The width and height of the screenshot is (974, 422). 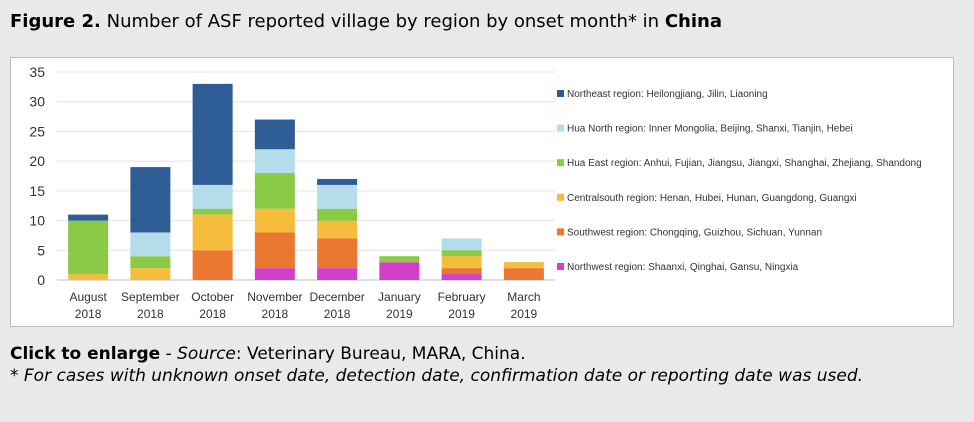 What do you see at coordinates (560, 266) in the screenshot?
I see `legend-swatch-northwest` at bounding box center [560, 266].